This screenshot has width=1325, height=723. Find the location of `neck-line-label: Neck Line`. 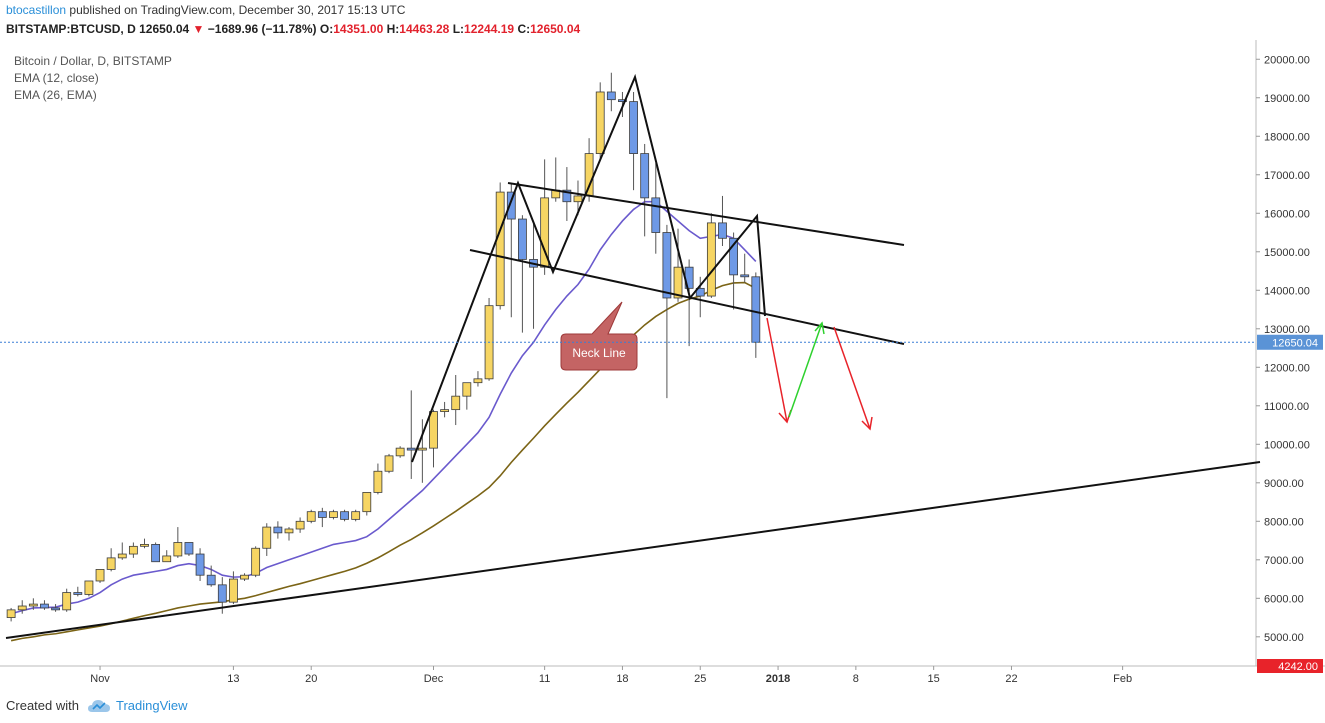

neck-line-label: Neck Line is located at coordinates (599, 353).